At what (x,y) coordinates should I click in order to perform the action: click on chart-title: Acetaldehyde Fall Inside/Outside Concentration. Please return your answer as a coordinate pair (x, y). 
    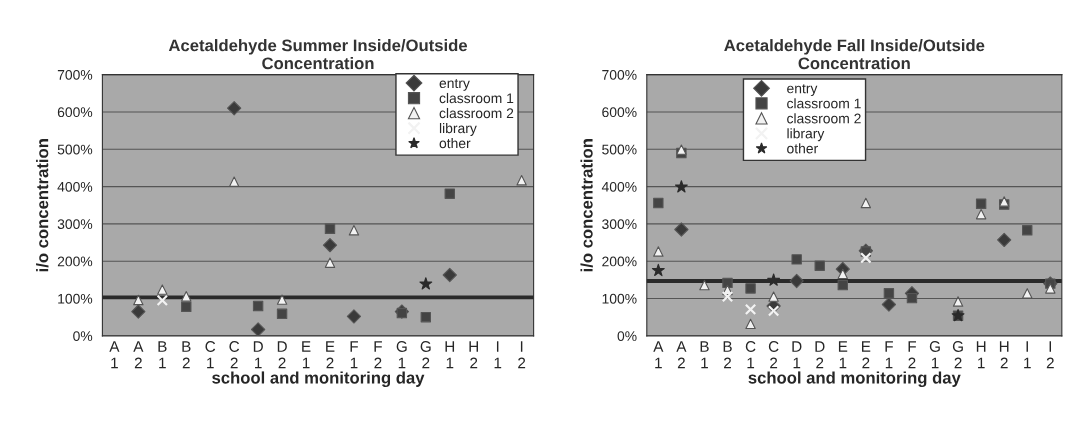
    Looking at the image, I should click on (854, 54).